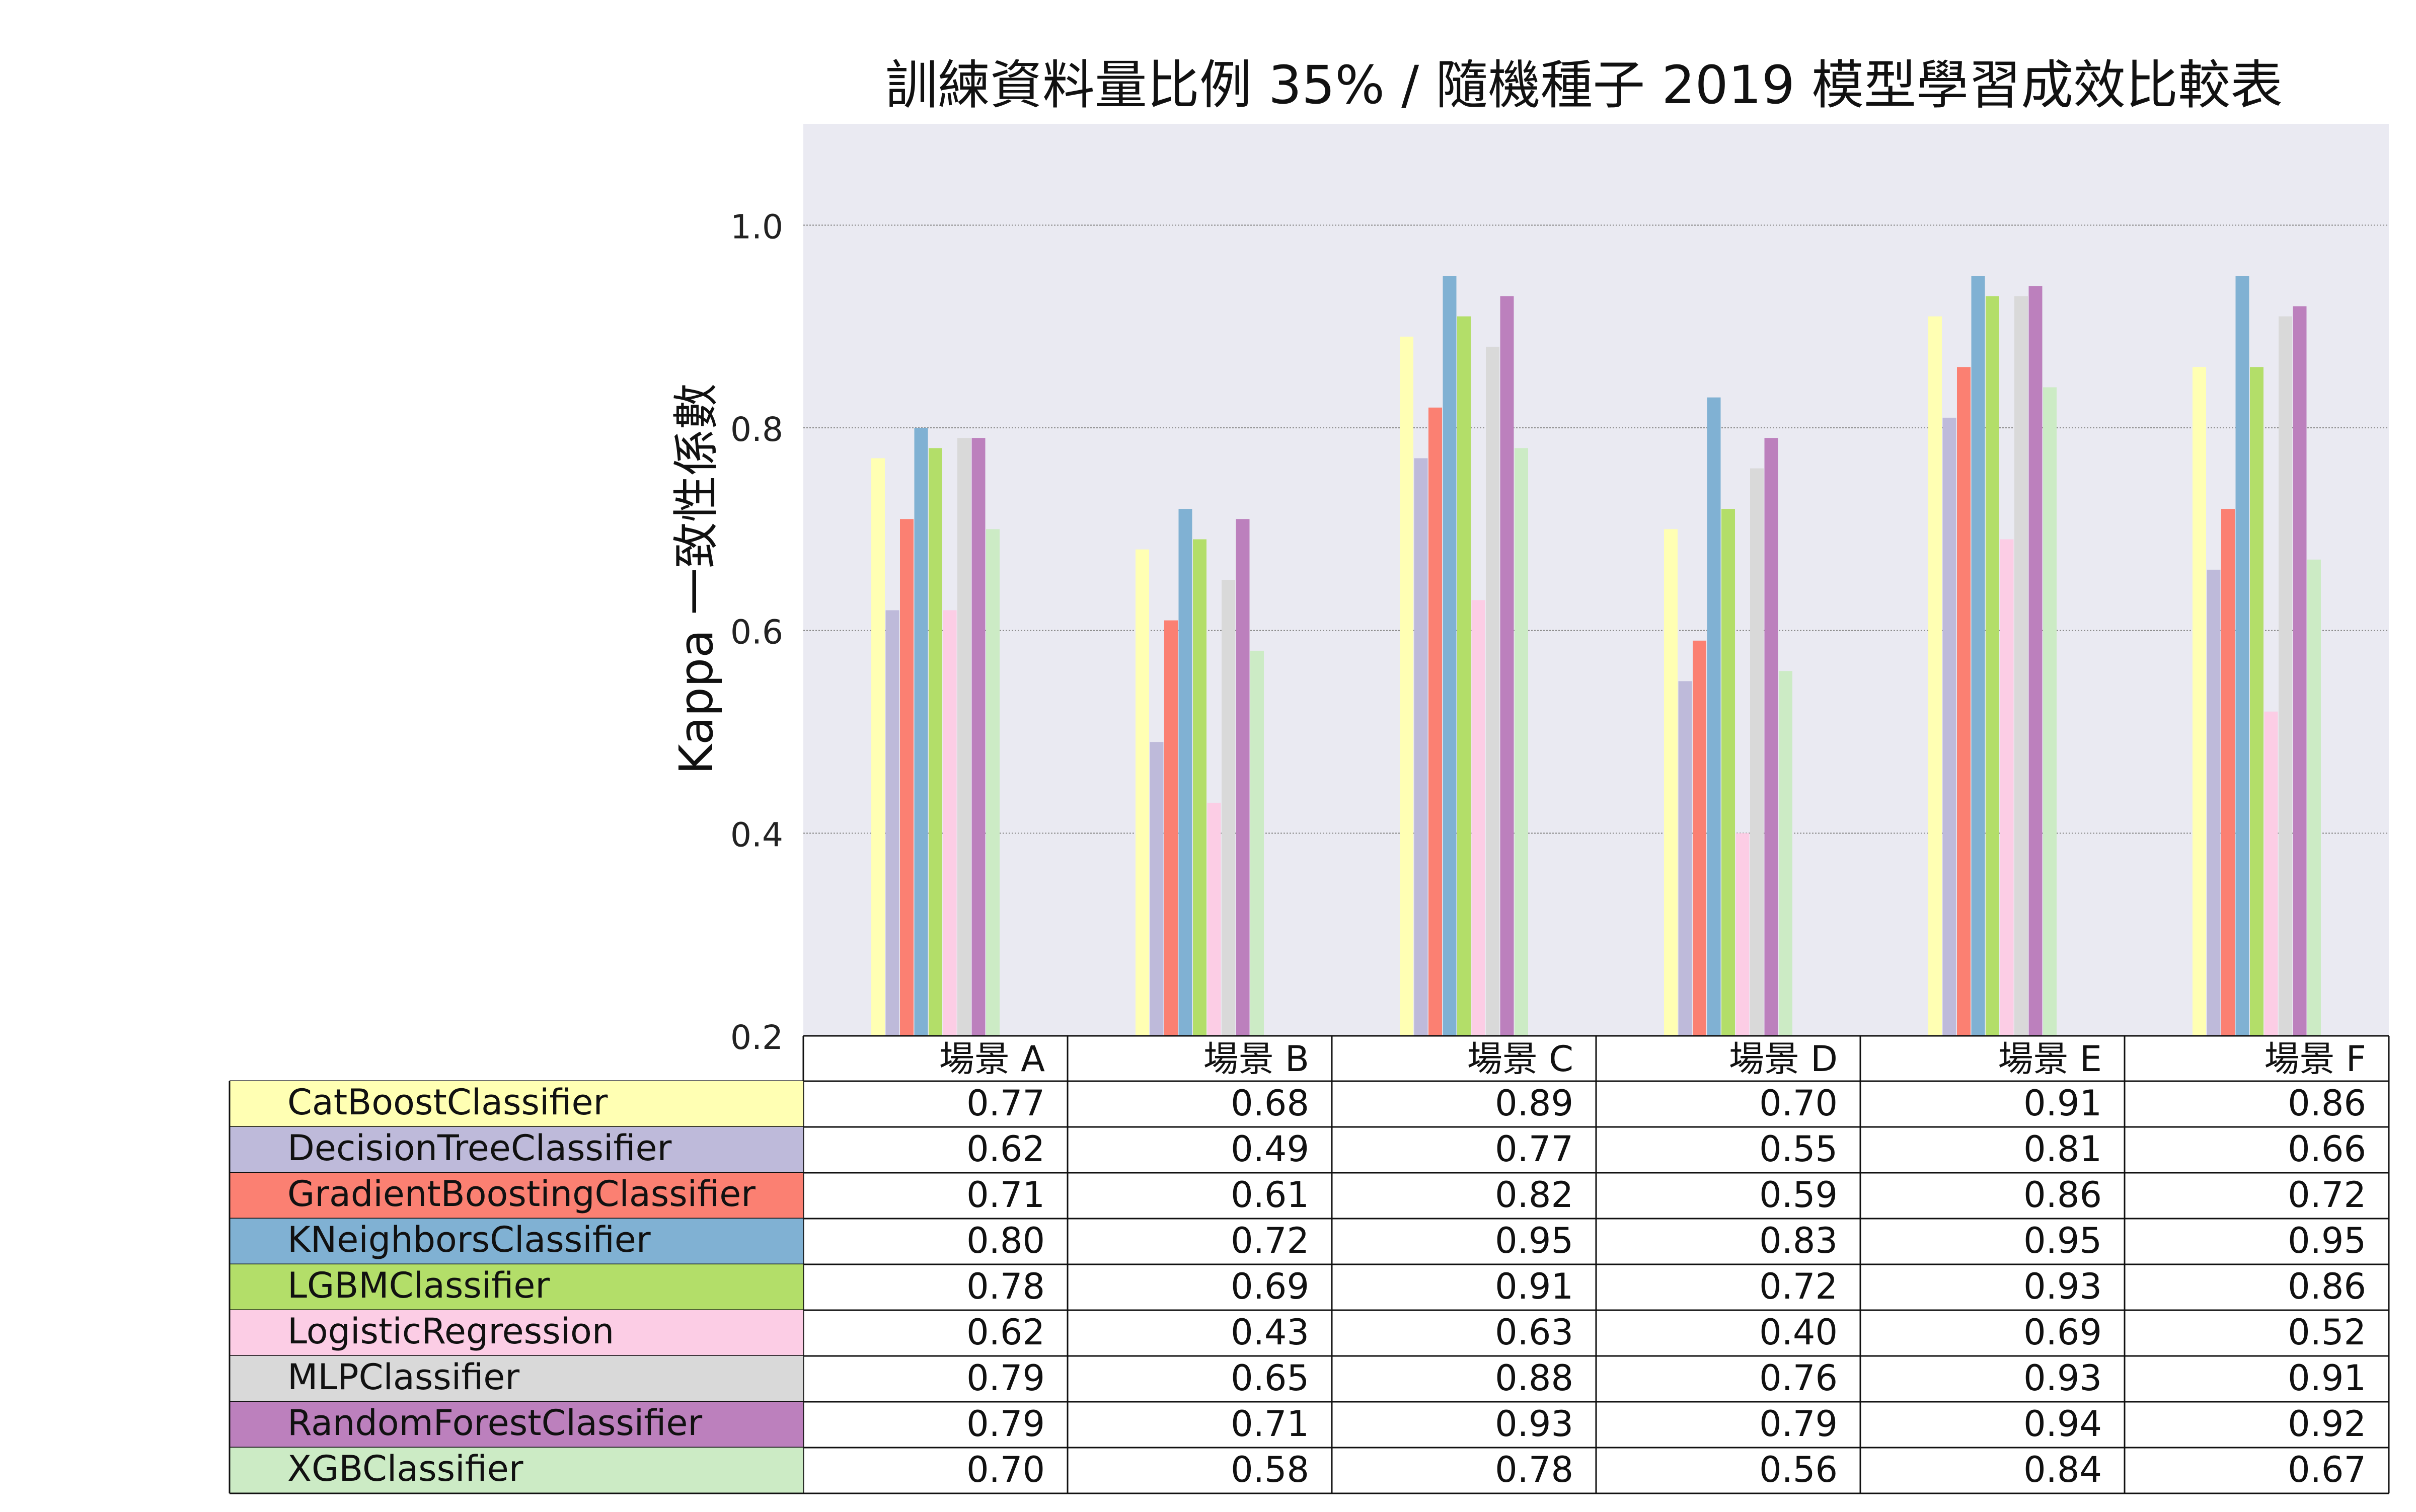 The width and height of the screenshot is (2416, 1512). I want to click on chart-title: 訓練資料量比例 35% / 隨機種子 2019 模型學習成效比較表, so click(1584, 85).